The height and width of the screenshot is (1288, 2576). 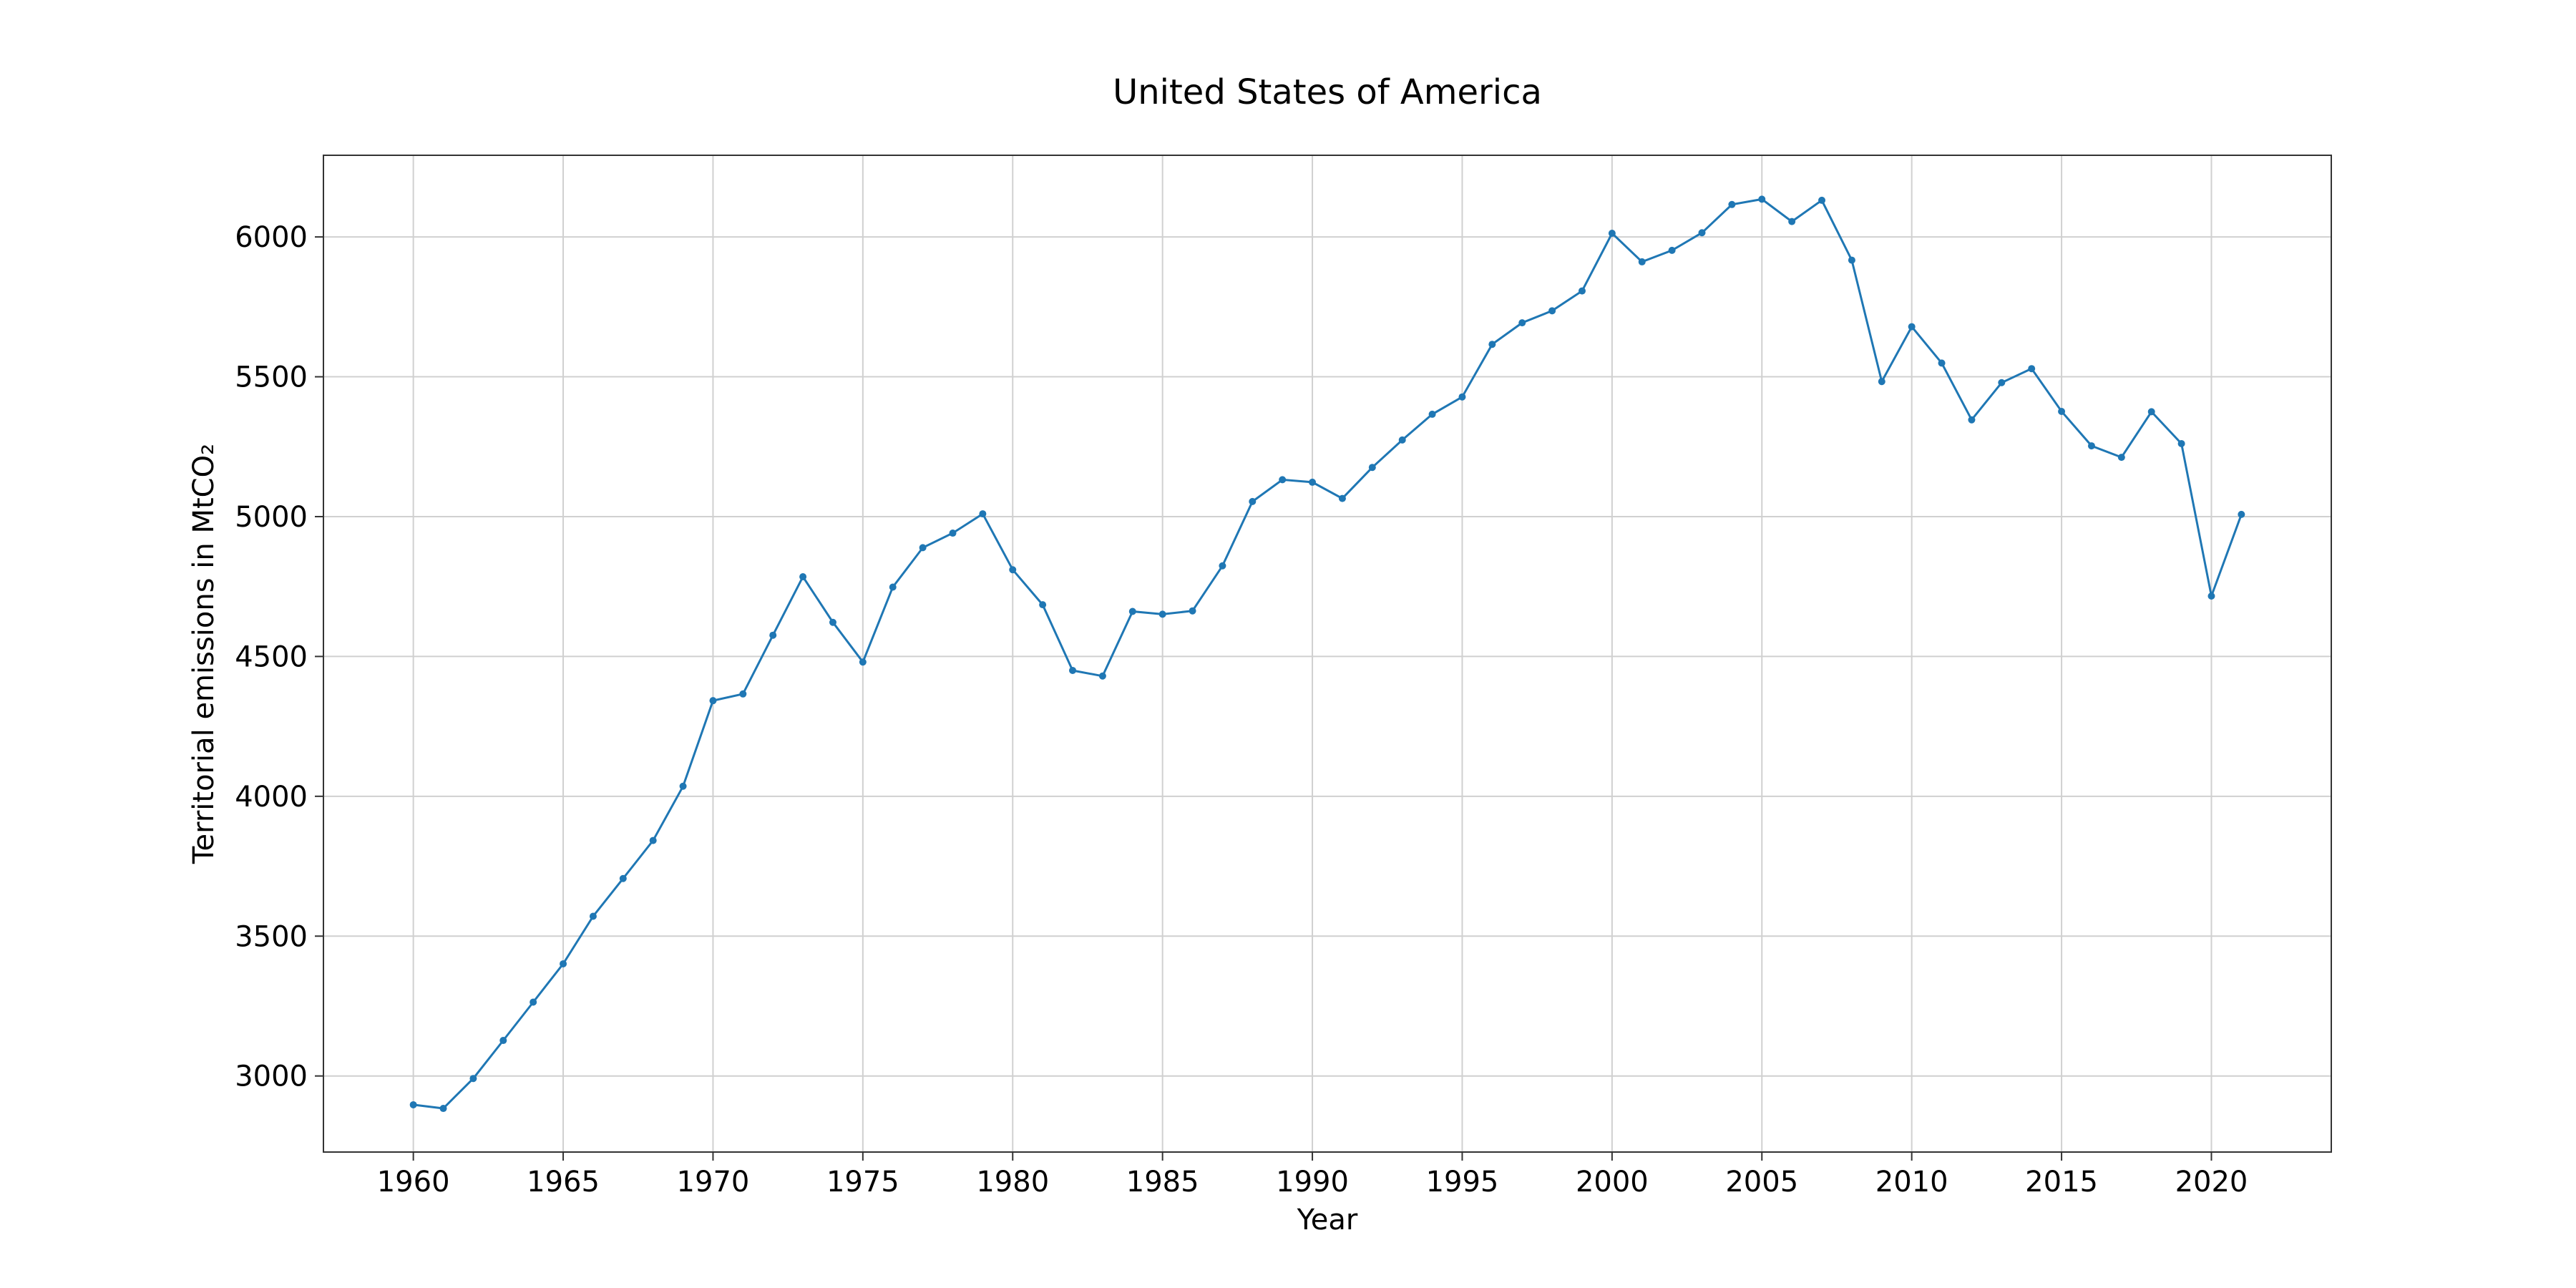 I want to click on x-tick-label: 2005, so click(x=1761, y=1182).